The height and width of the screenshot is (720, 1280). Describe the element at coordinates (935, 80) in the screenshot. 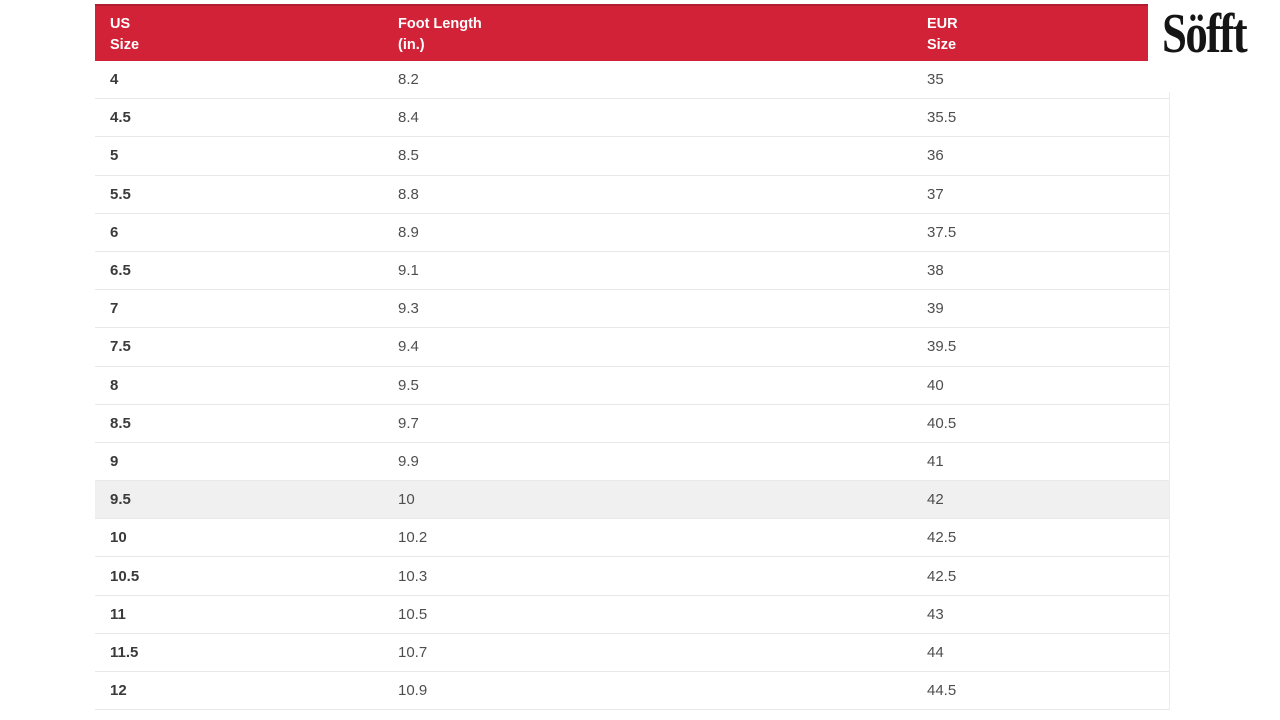

I see `cell-eur-size: 35` at that location.